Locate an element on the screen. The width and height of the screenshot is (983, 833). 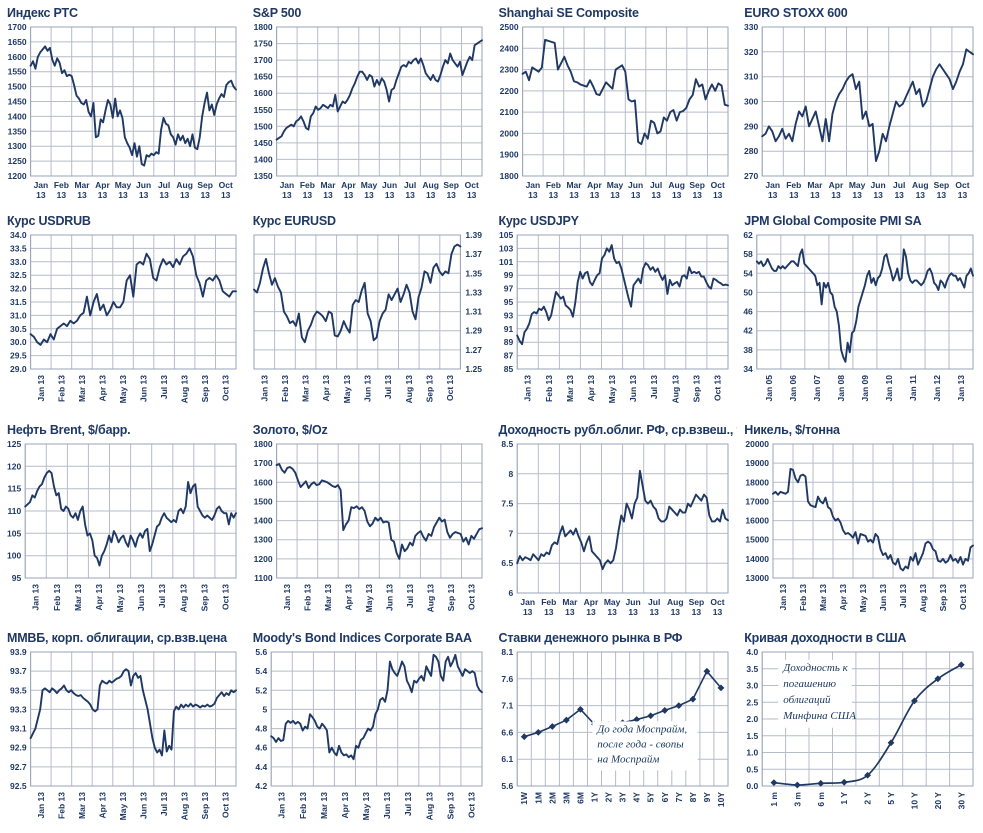
svg-text: Feb is located at coordinates (793, 185).